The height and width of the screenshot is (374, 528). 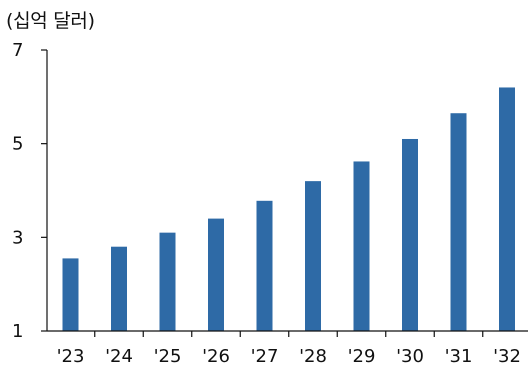 What do you see at coordinates (507, 356) in the screenshot?
I see `x-tick-label: '32` at bounding box center [507, 356].